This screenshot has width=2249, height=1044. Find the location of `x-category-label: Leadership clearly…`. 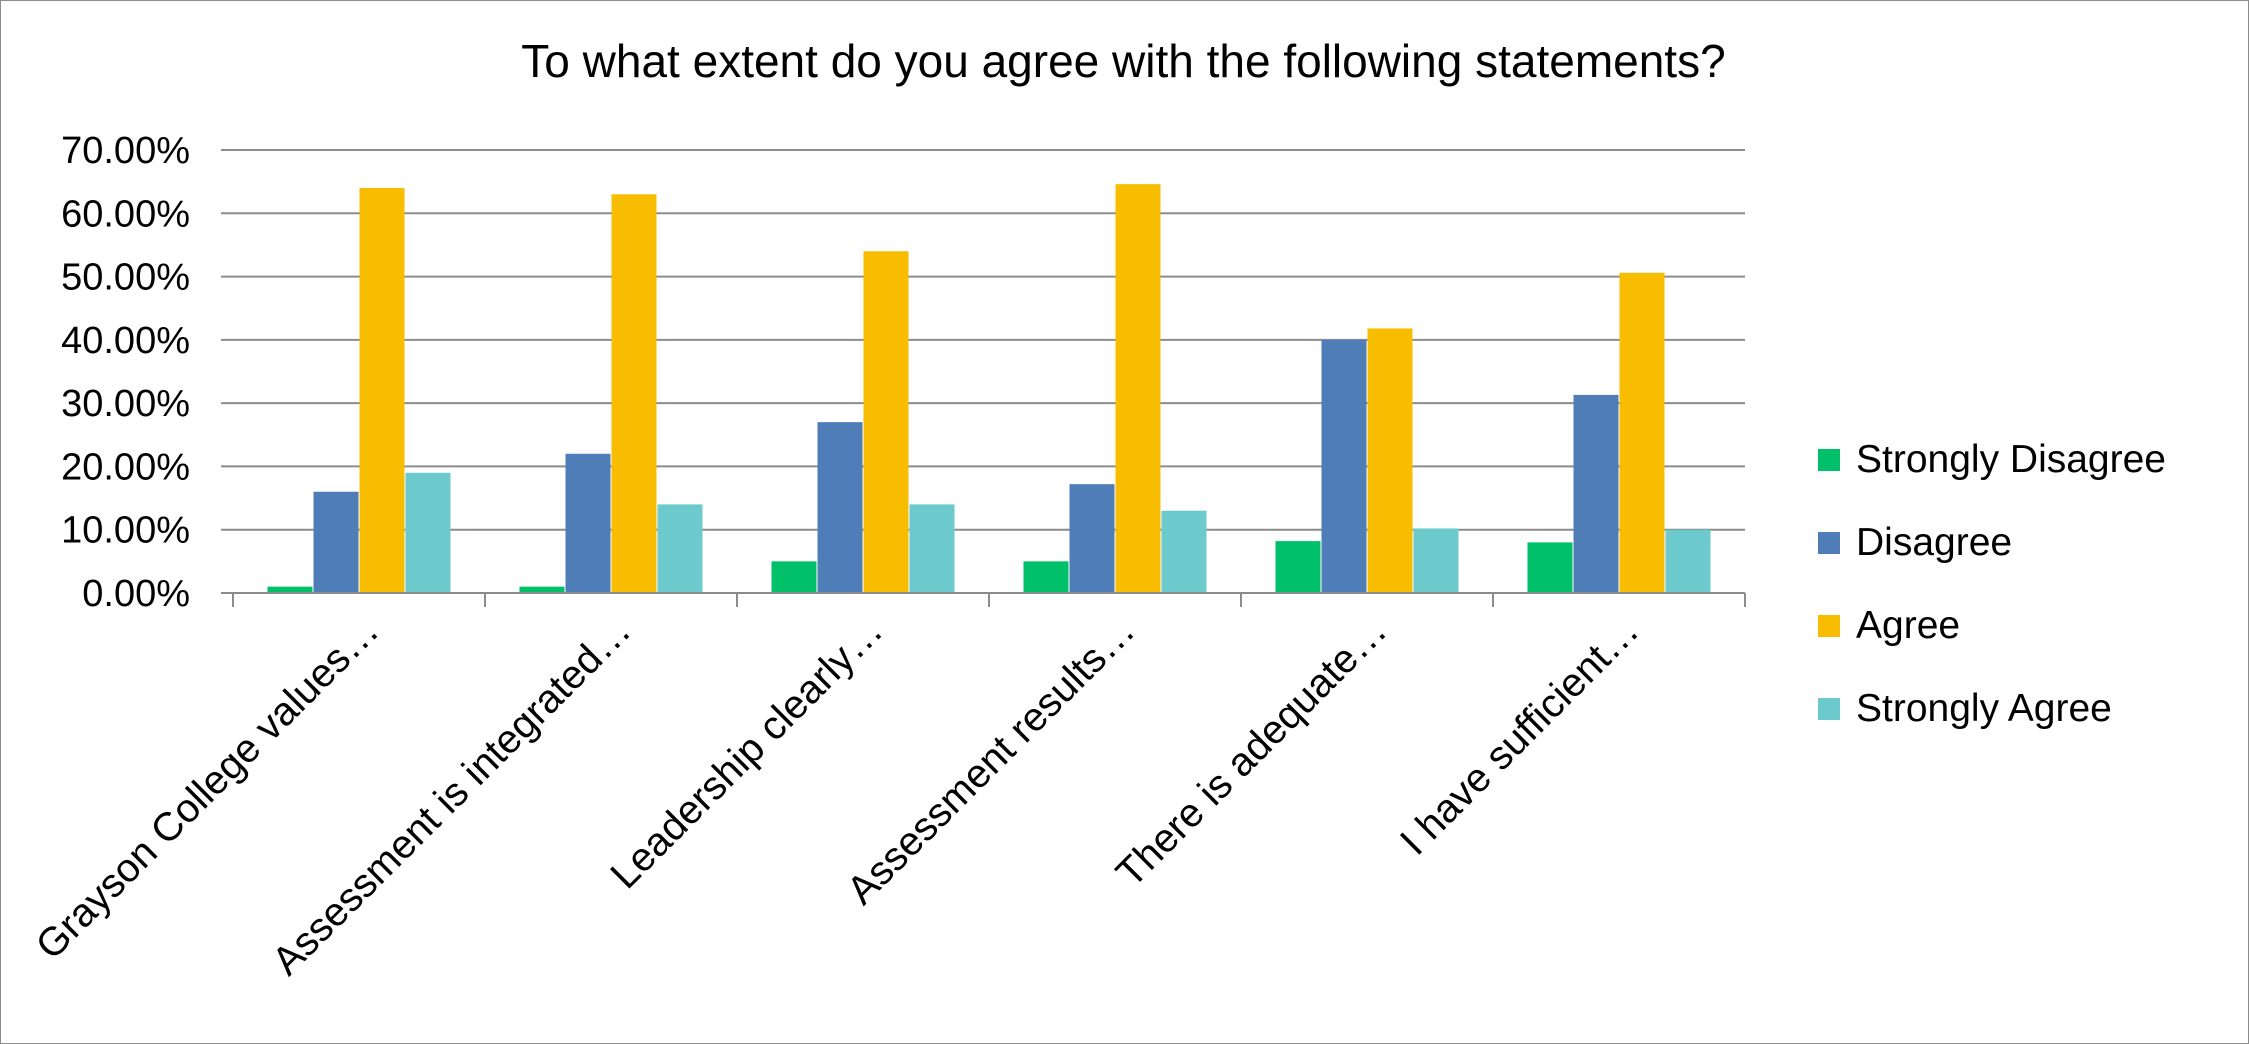

x-category-label: Leadership clearly… is located at coordinates (746, 752).